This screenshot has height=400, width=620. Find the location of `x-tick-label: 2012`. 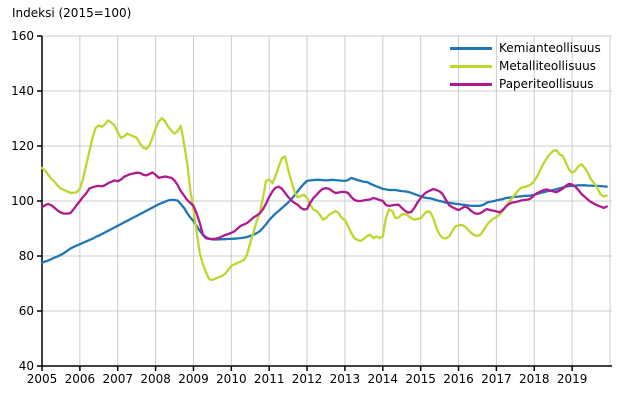

x-tick-label: 2012 is located at coordinates (307, 379).